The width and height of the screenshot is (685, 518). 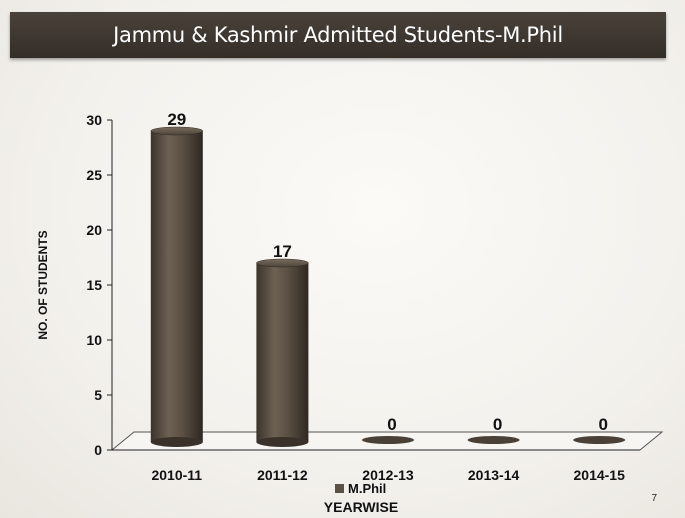 What do you see at coordinates (94, 340) in the screenshot?
I see `y-tick-label: 10` at bounding box center [94, 340].